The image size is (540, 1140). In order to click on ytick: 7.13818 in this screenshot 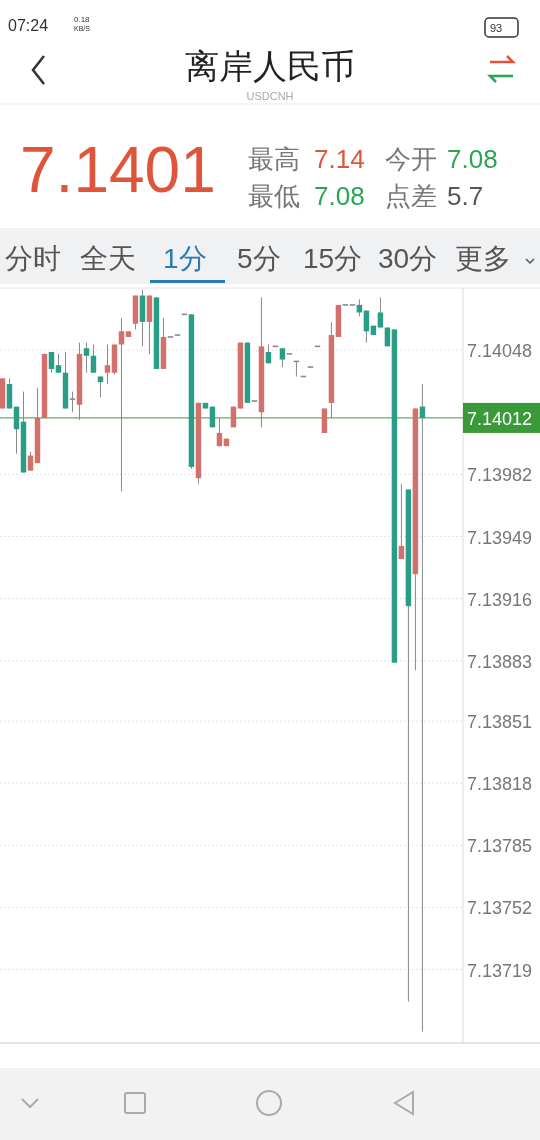, I will do `click(500, 784)`.